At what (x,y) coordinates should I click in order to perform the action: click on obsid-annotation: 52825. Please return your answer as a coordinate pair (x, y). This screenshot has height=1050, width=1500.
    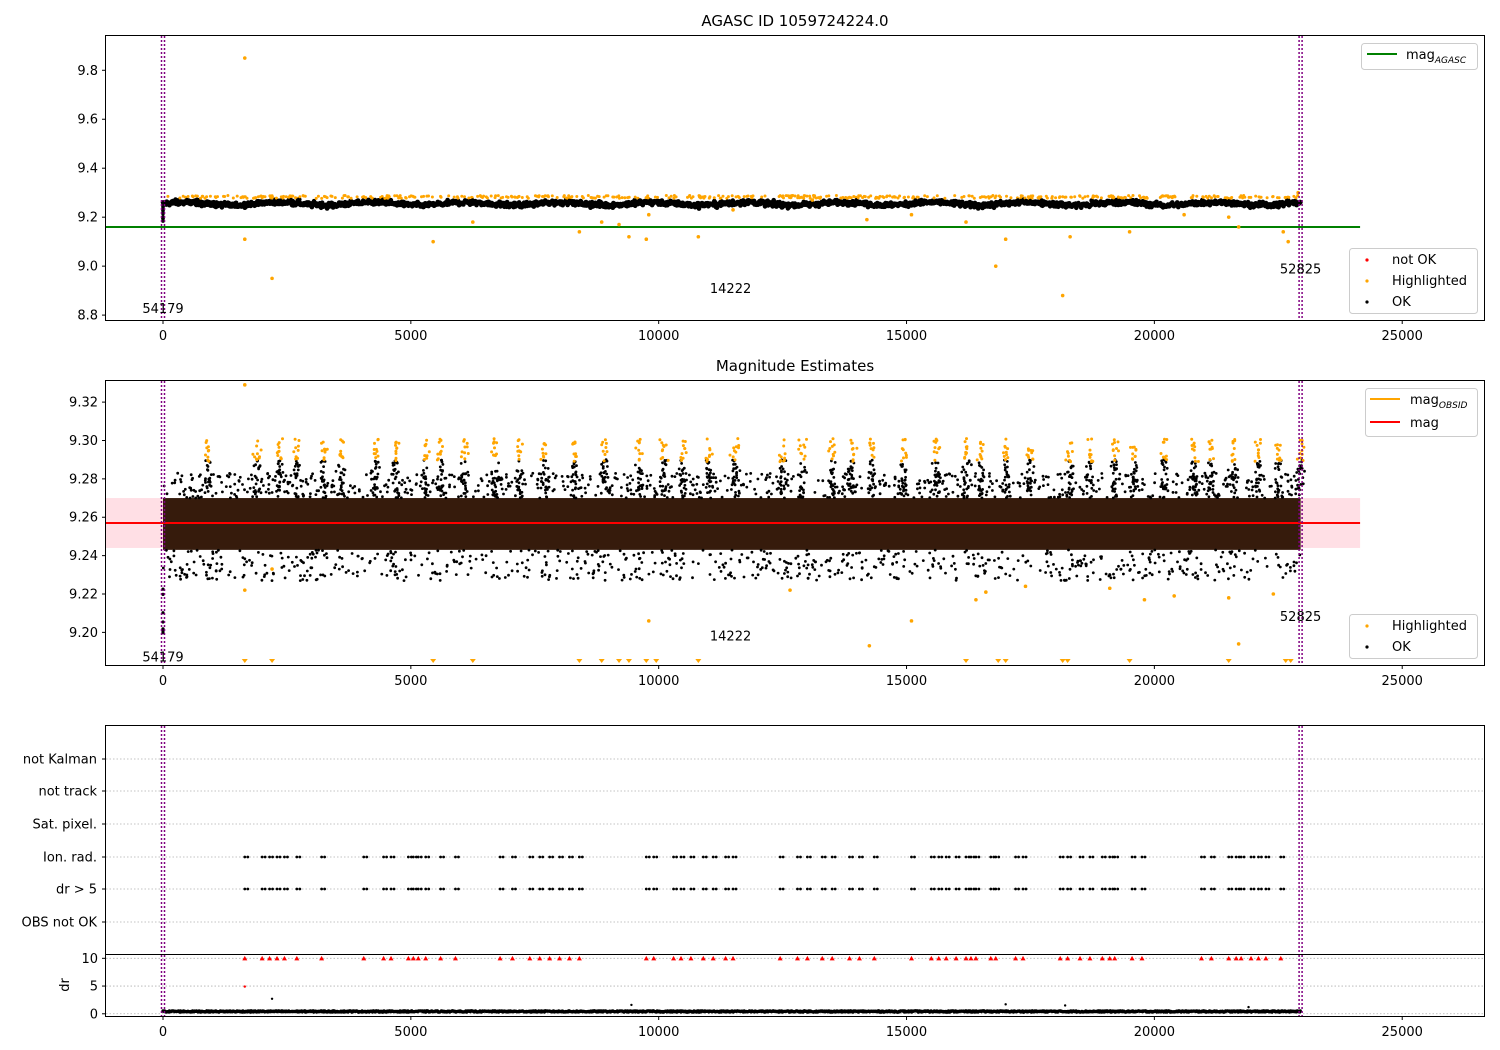
    Looking at the image, I should click on (1300, 270).